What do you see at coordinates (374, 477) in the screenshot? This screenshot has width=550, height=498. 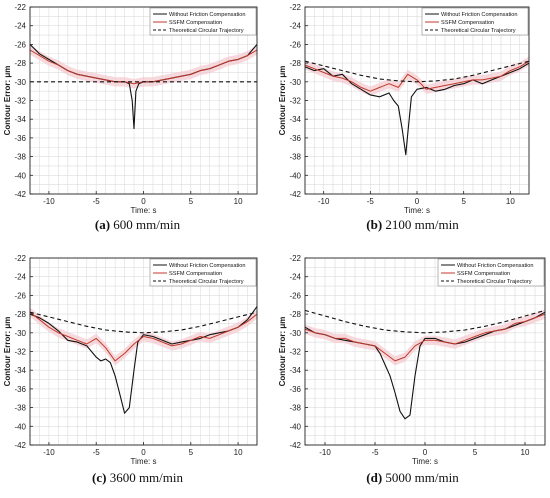 I see `caption-letter: (d)` at bounding box center [374, 477].